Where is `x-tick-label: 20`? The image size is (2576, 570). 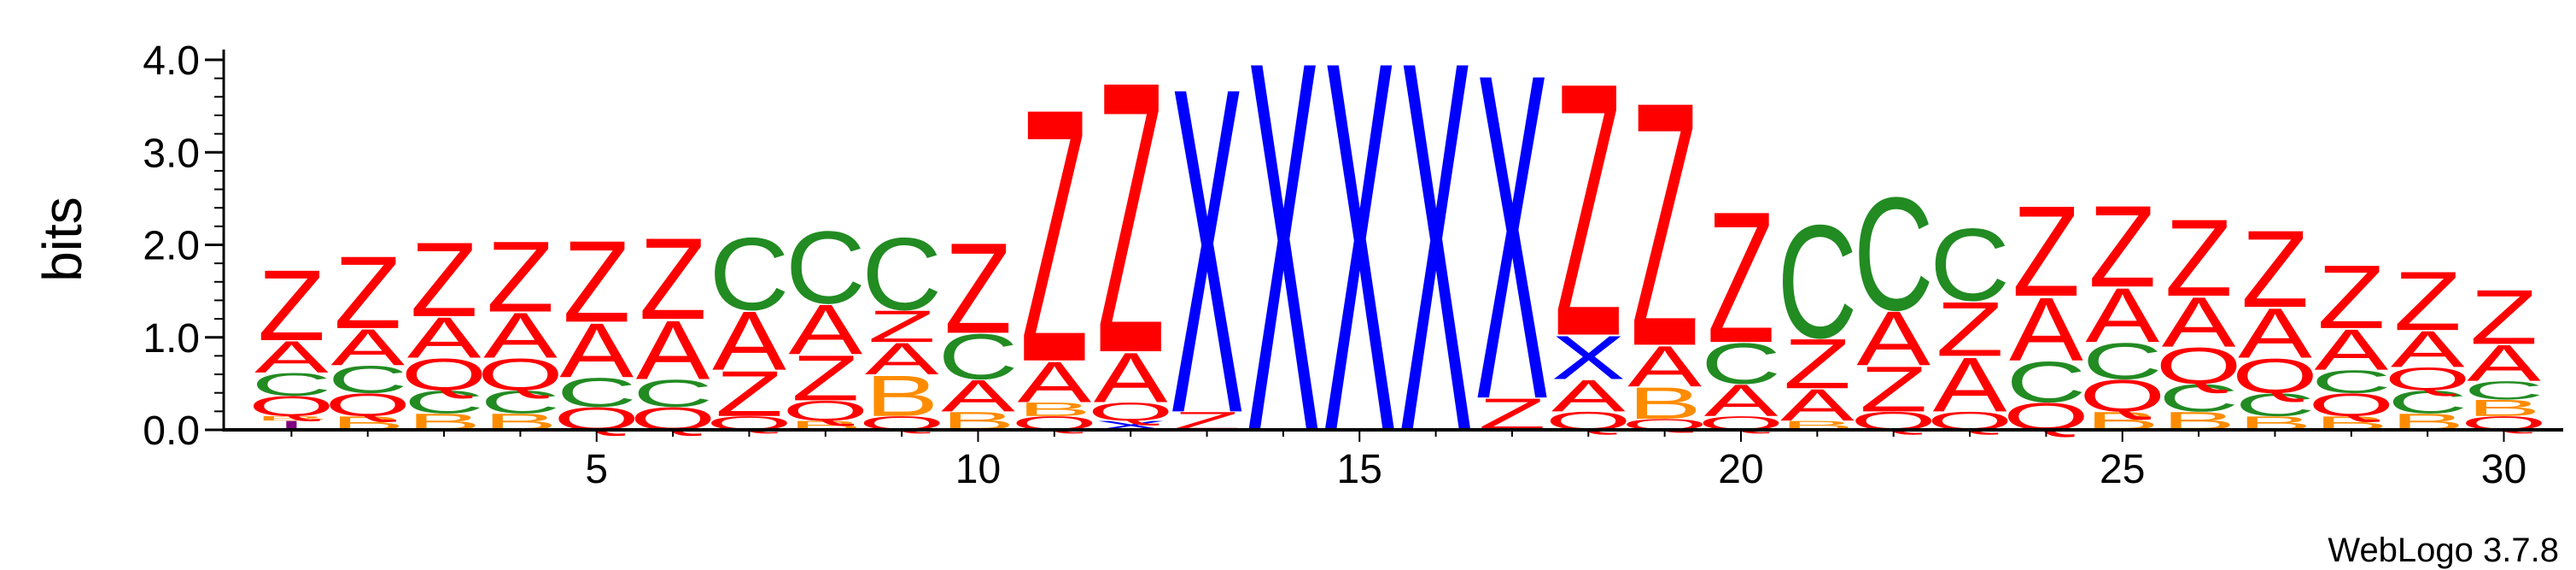
x-tick-label: 20 is located at coordinates (1740, 470).